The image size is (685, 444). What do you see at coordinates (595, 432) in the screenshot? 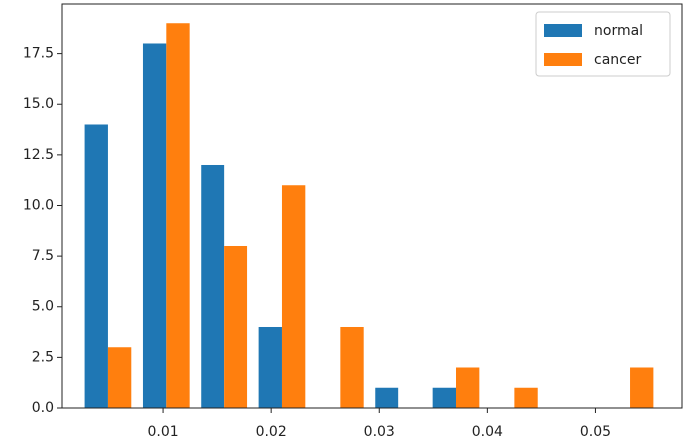
I see `x-tick-label: 0.05` at bounding box center [595, 432].